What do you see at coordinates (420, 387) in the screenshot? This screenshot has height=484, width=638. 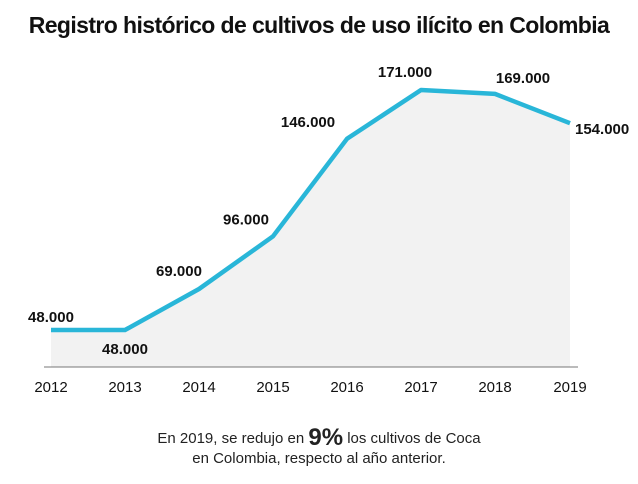 I see `x-tick-2017: 2017` at bounding box center [420, 387].